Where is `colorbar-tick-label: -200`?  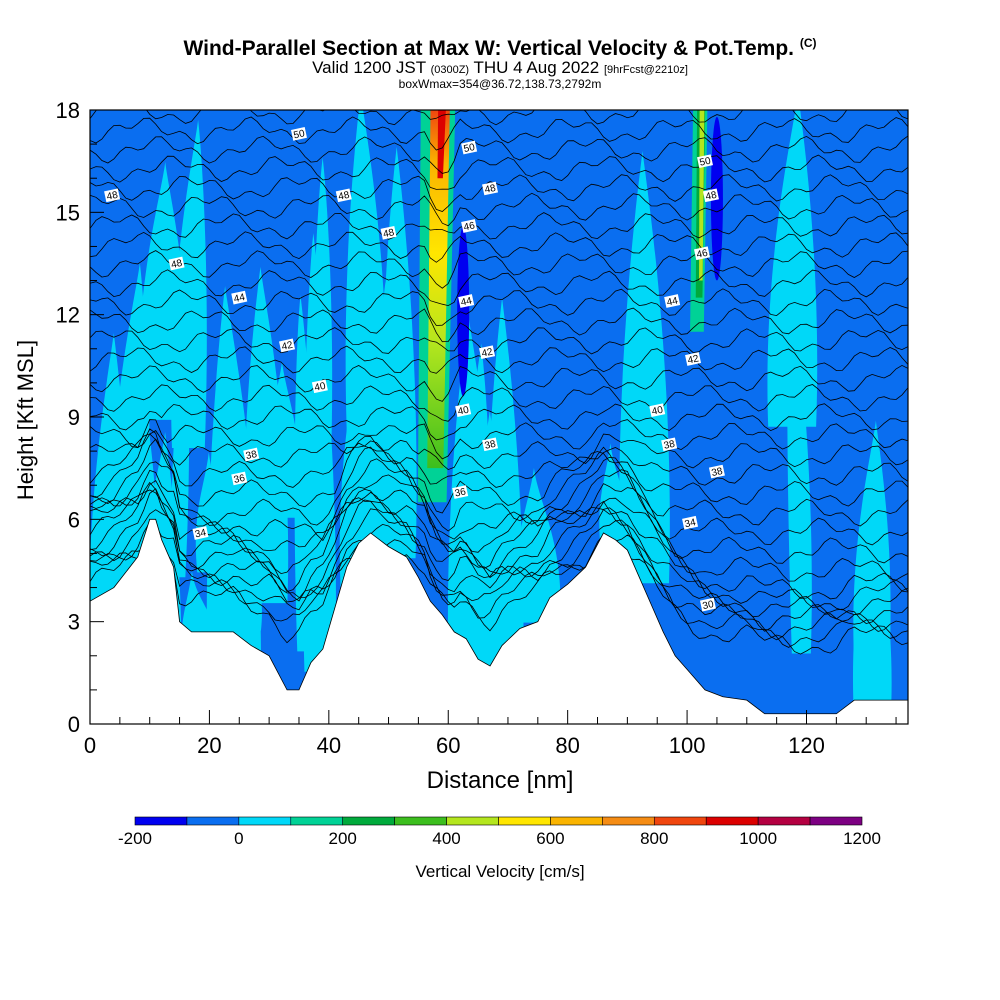 colorbar-tick-label: -200 is located at coordinates (135, 838).